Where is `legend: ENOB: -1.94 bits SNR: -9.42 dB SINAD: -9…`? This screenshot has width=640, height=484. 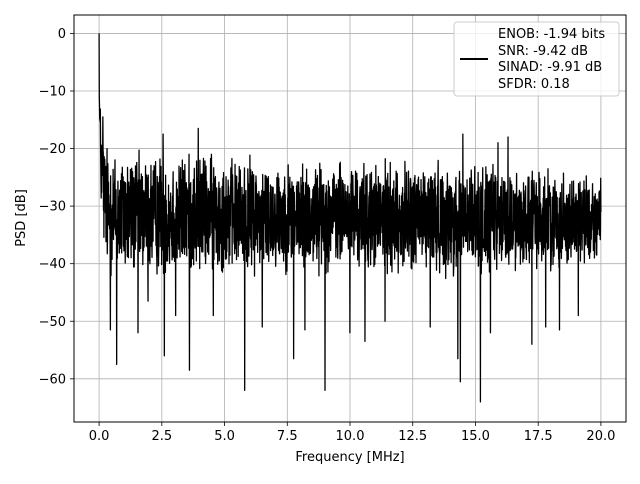
legend: ENOB: -1.94 bits SNR: -9.42 dB SINAD: -9… is located at coordinates (536, 59).